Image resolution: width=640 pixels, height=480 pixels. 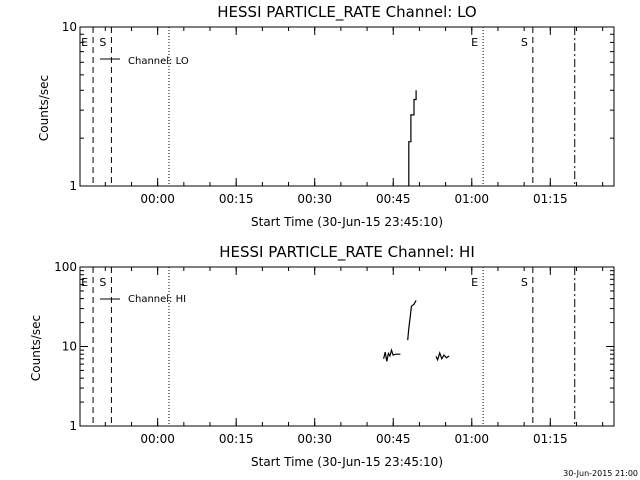 I want to click on lo-chart-title: HESSI PARTICLE_RATE Channel: LO, so click(x=346, y=12).